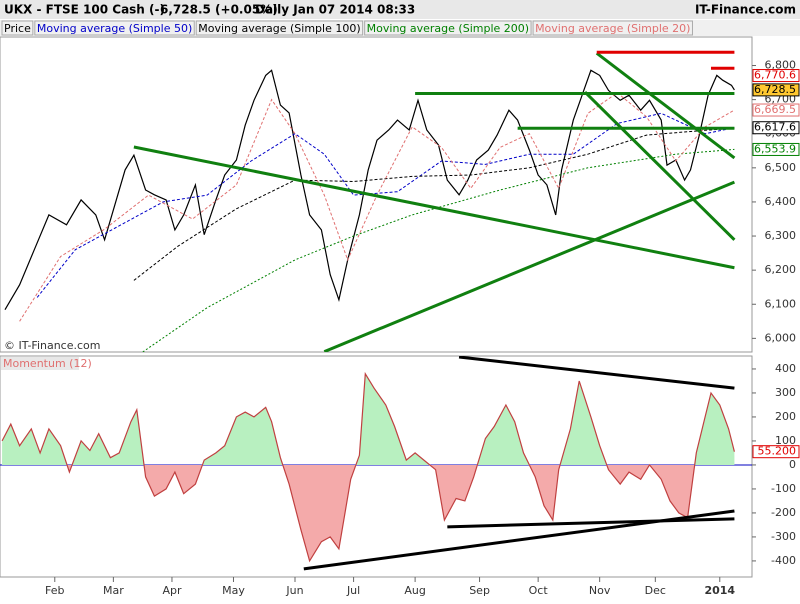  I want to click on watermark: © IT-Finance.com, so click(52, 345).